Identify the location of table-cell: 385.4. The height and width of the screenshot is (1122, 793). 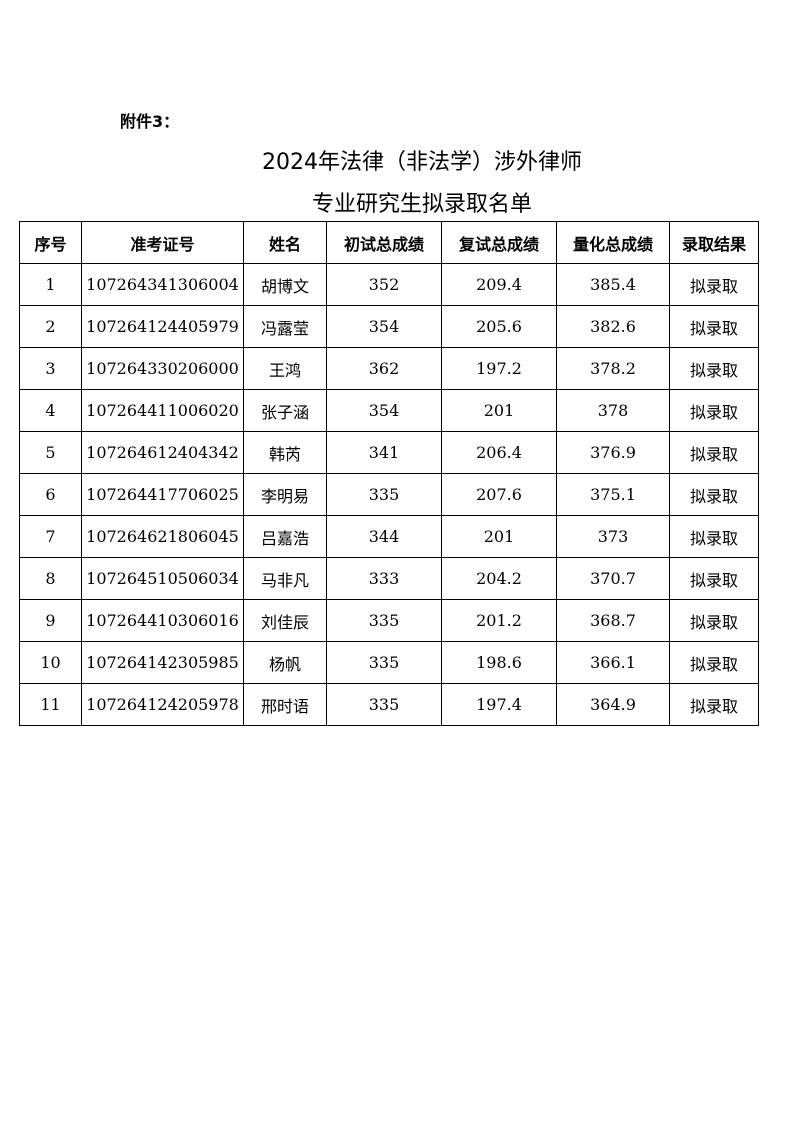
(613, 284).